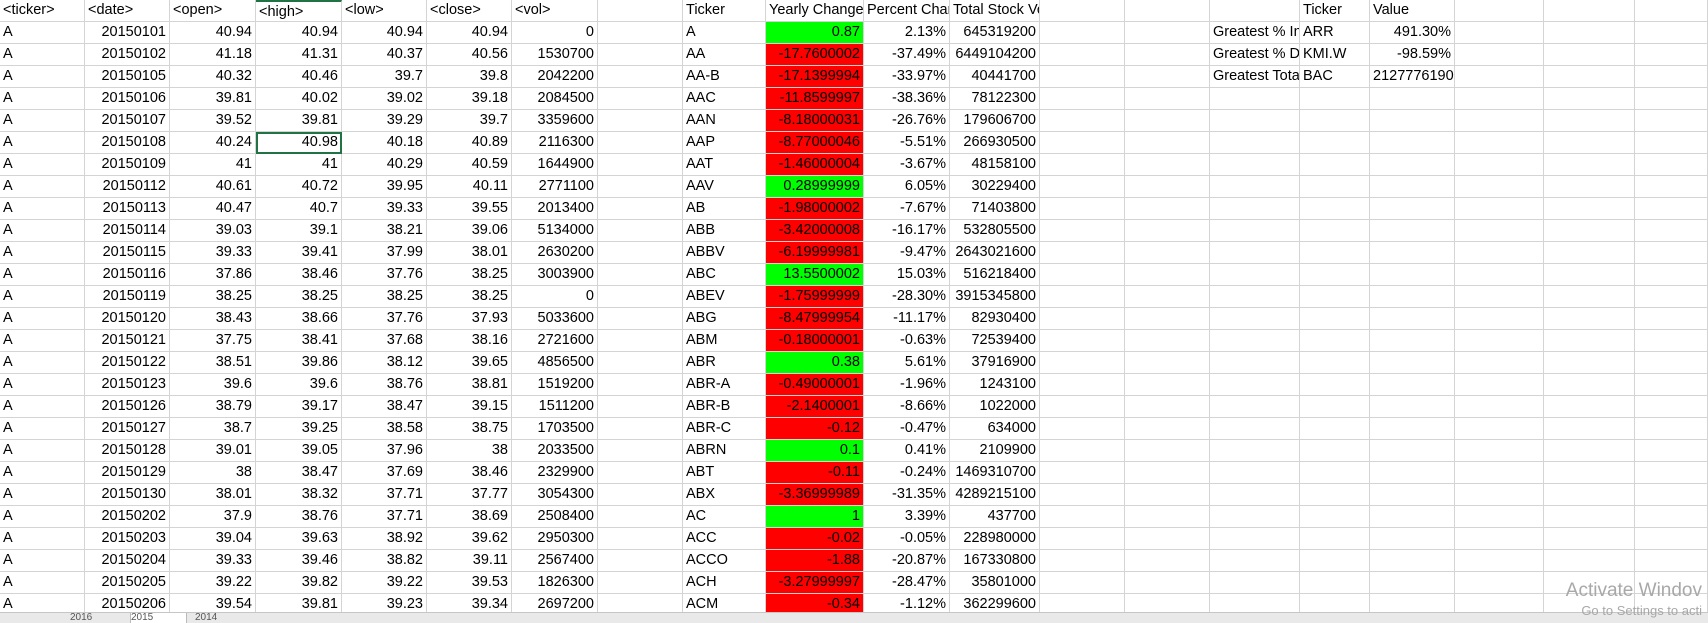  I want to click on summary-ticker-cell: ABBV, so click(724, 253).